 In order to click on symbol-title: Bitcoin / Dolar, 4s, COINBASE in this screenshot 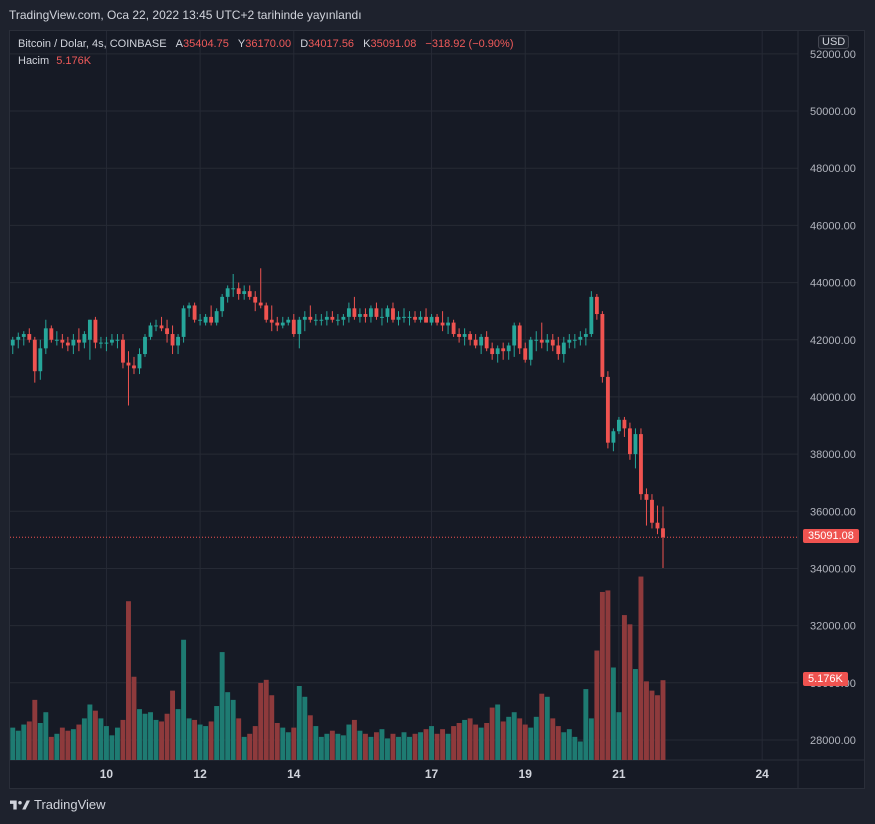, I will do `click(92, 44)`.